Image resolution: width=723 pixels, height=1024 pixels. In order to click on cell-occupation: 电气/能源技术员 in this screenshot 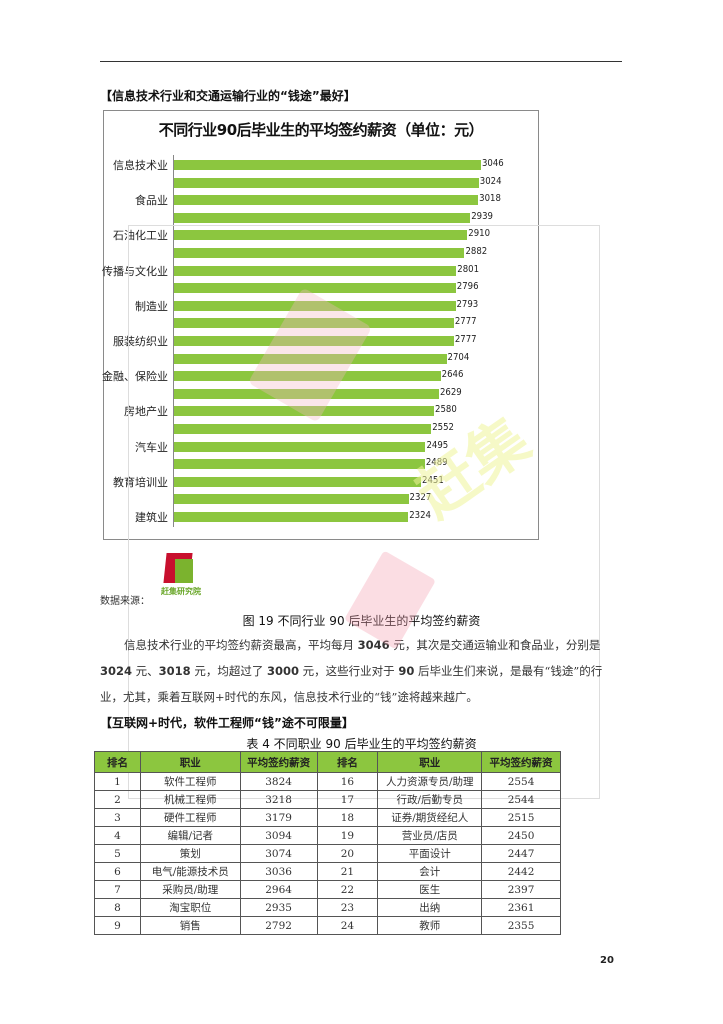, I will do `click(190, 871)`.